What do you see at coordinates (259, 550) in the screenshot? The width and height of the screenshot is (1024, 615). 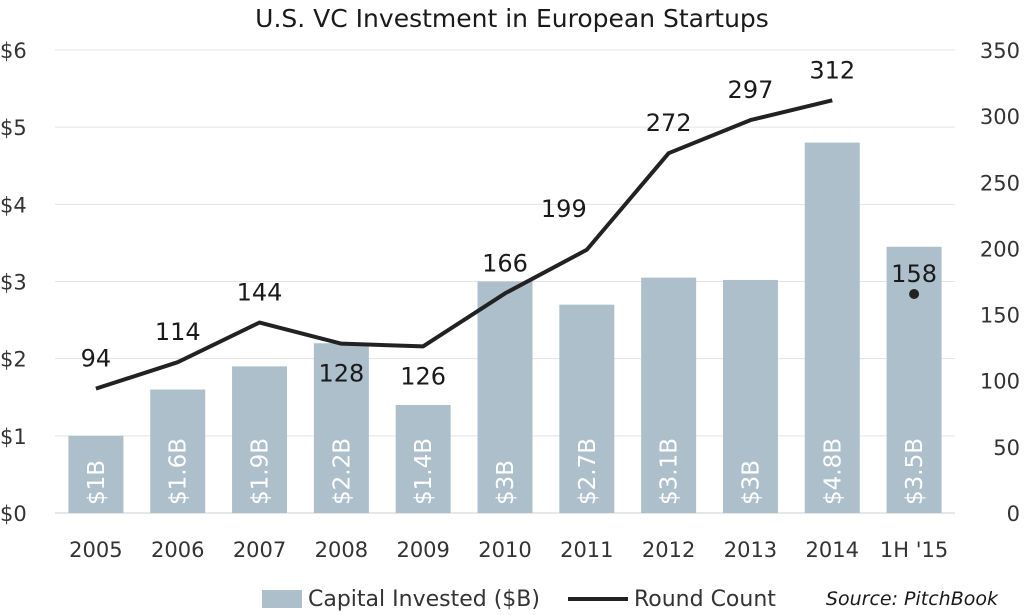 I see `x-tick-label: 2007` at bounding box center [259, 550].